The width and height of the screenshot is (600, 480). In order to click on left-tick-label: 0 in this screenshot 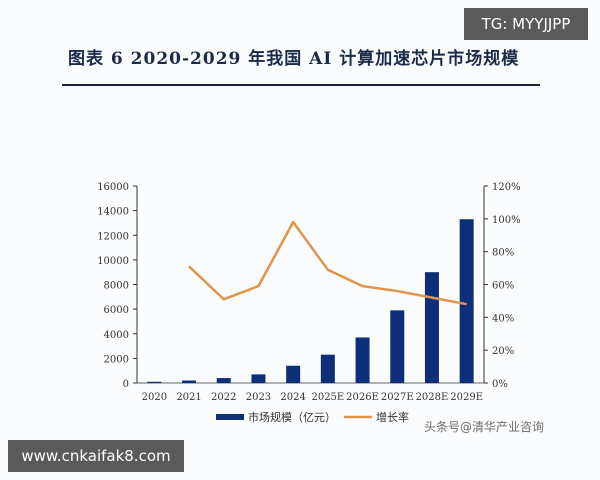, I will do `click(126, 384)`.